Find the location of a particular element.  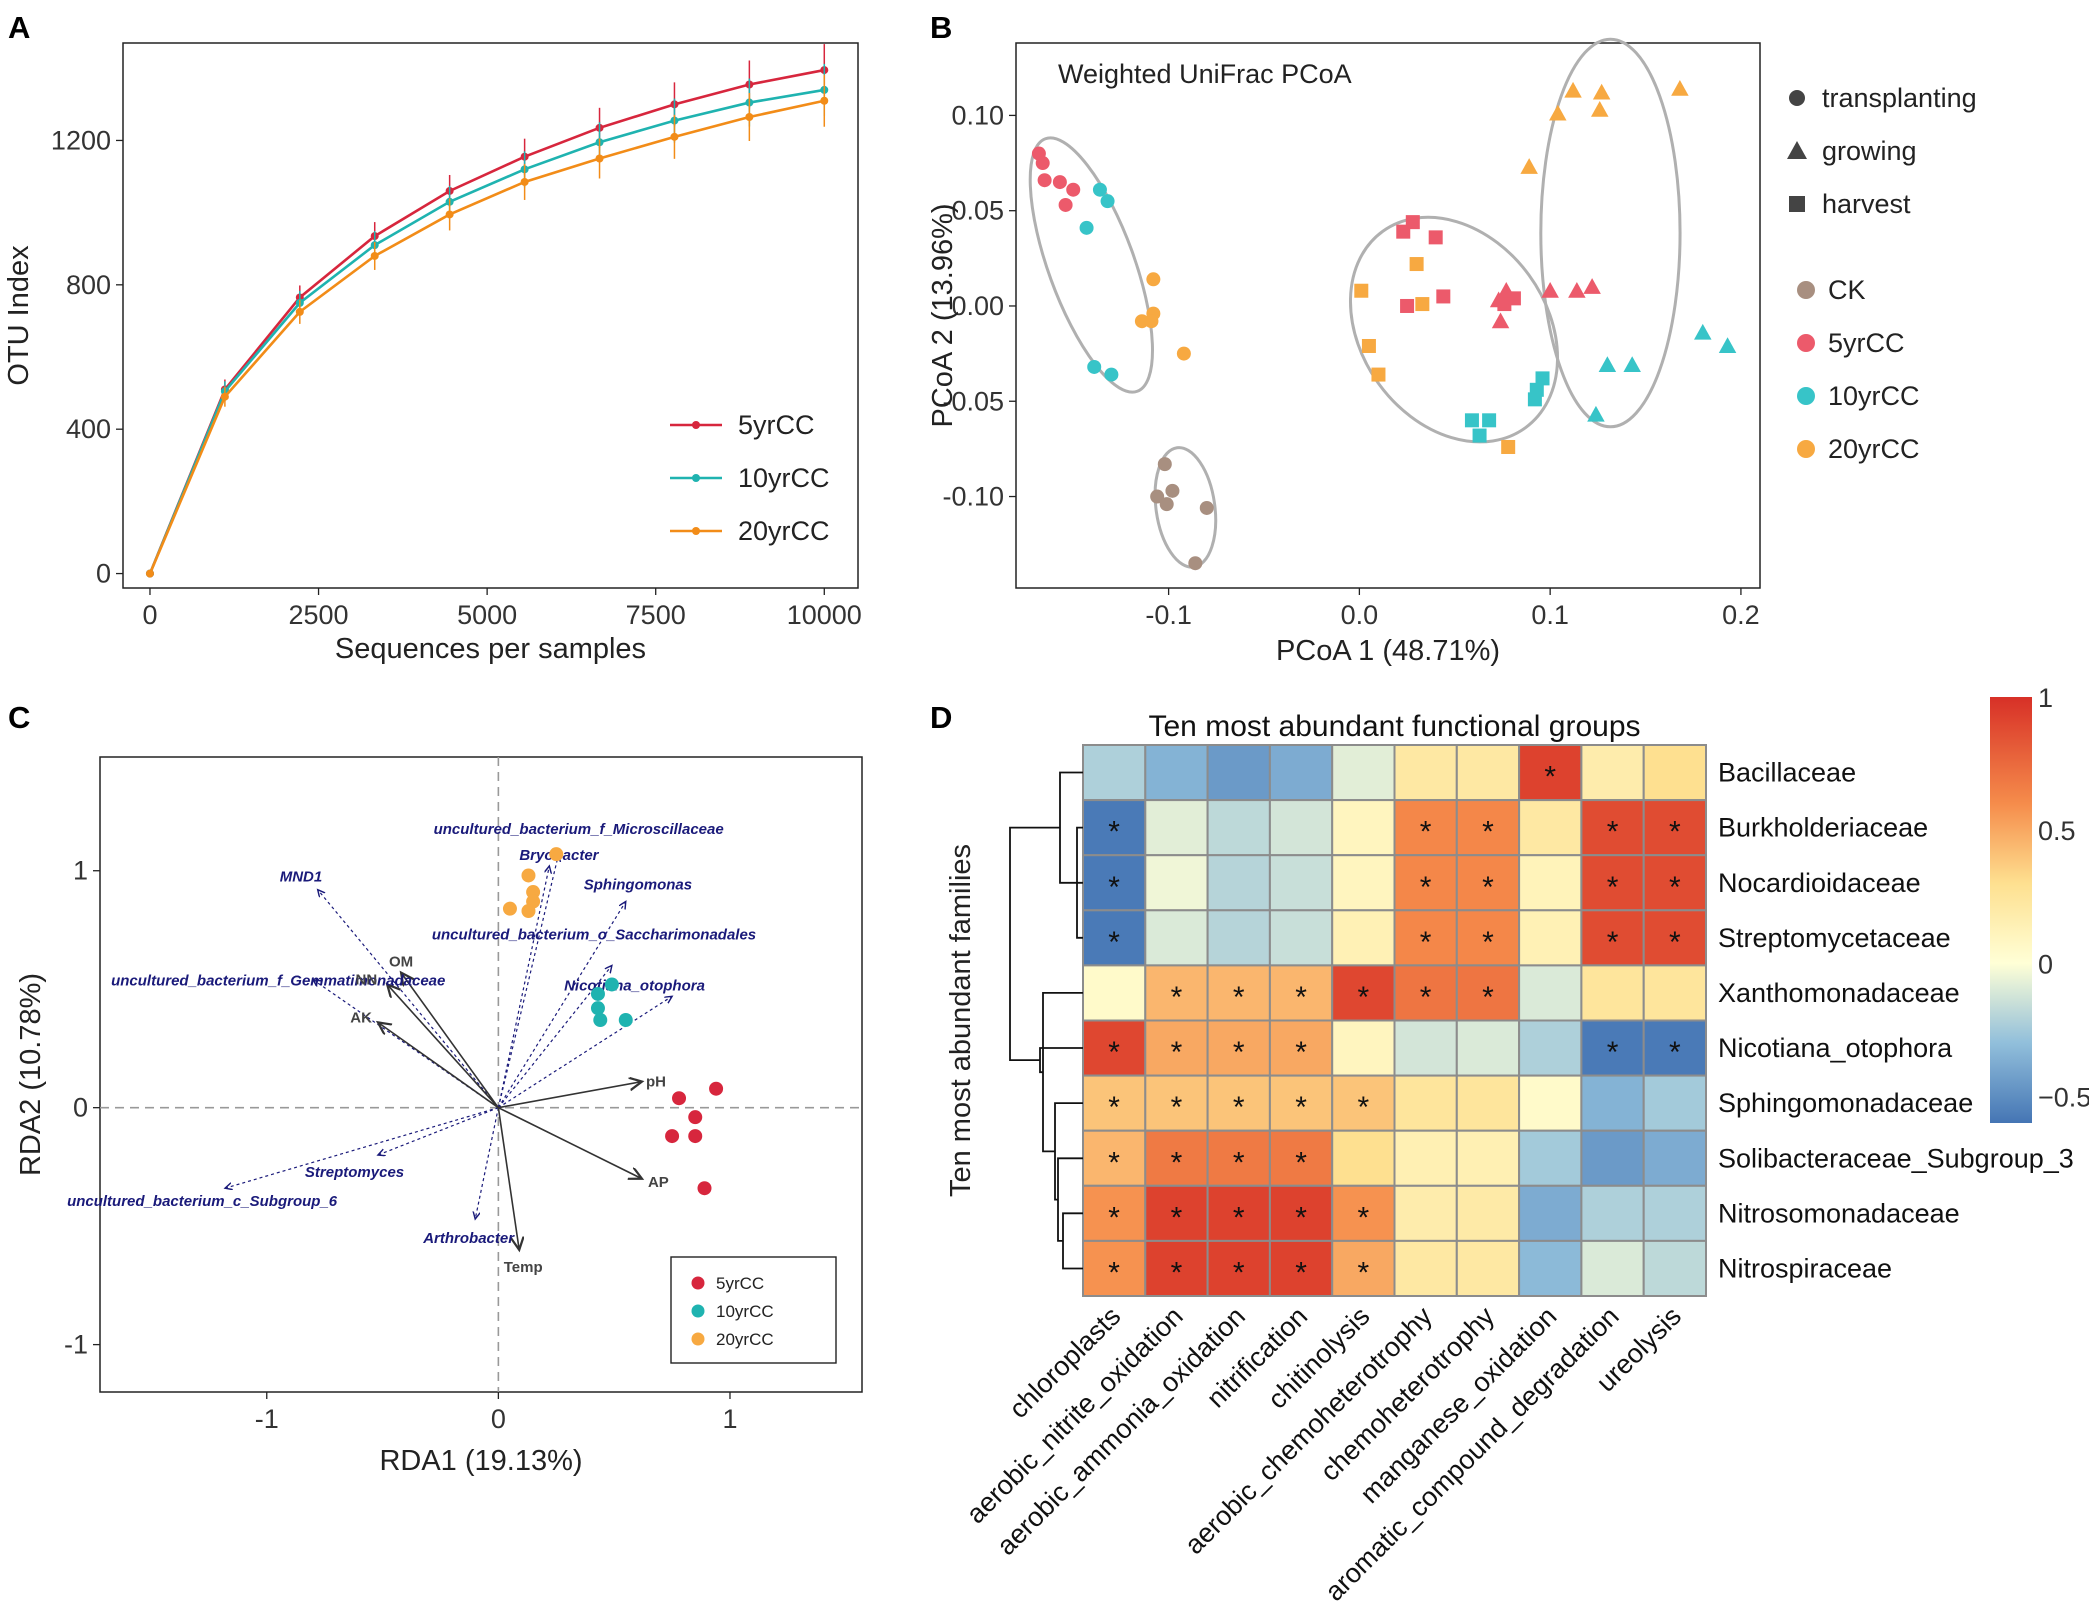

taxa-label: Streptomyces is located at coordinates (354, 1172).